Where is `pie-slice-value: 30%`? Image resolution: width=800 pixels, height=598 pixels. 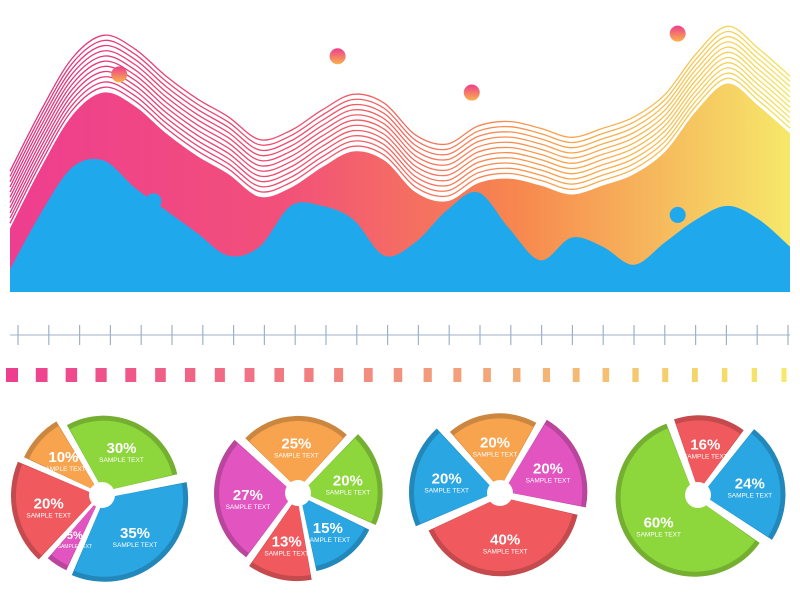
pie-slice-value: 30% is located at coordinates (121, 448).